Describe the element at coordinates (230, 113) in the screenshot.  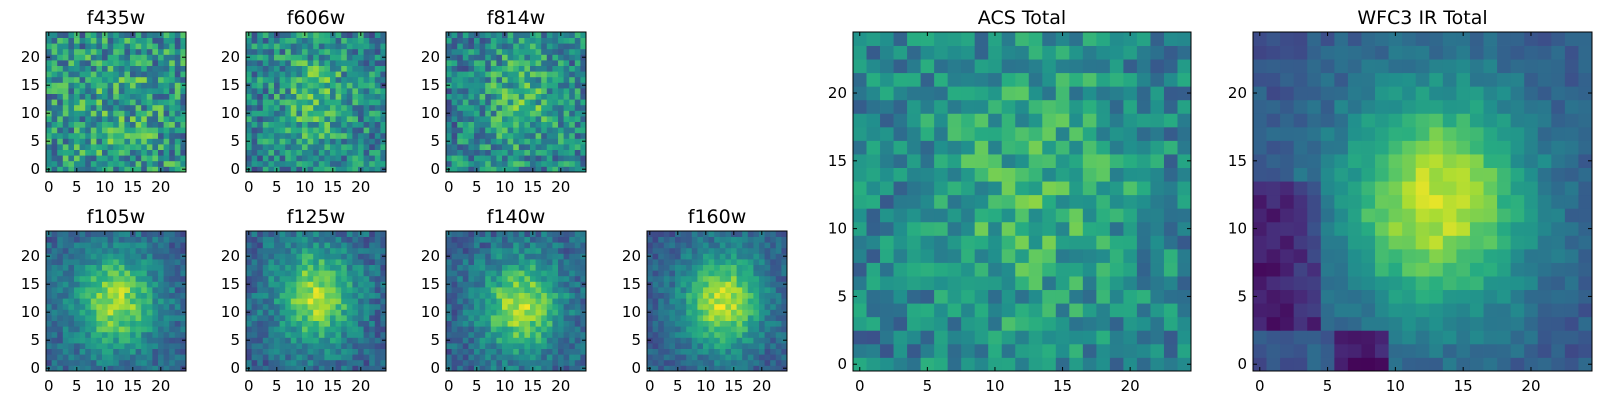
I see `y-tick-label: 10` at that location.